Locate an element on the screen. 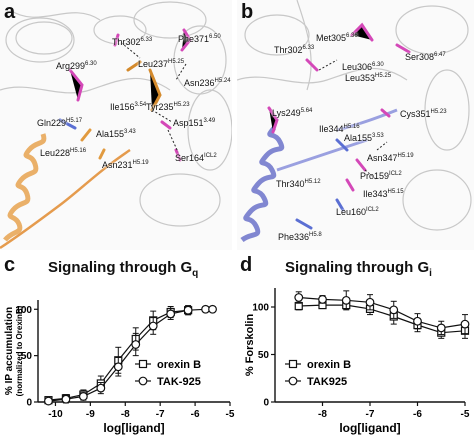 The height and width of the screenshot is (441, 474). chart-c-y-tick-label: 0 is located at coordinates (29, 403).